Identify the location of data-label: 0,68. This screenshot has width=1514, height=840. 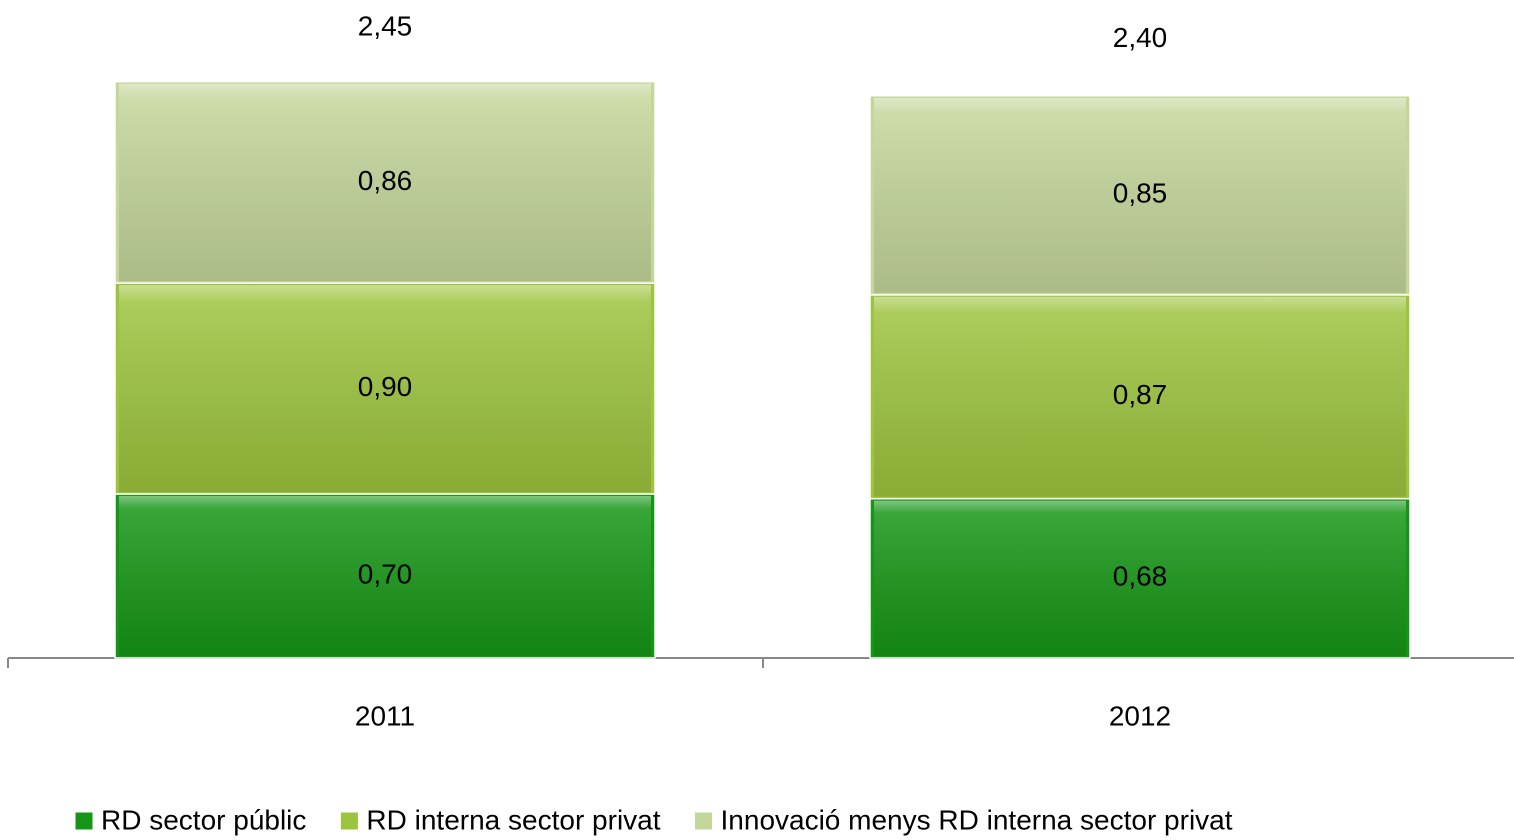
(1140, 576).